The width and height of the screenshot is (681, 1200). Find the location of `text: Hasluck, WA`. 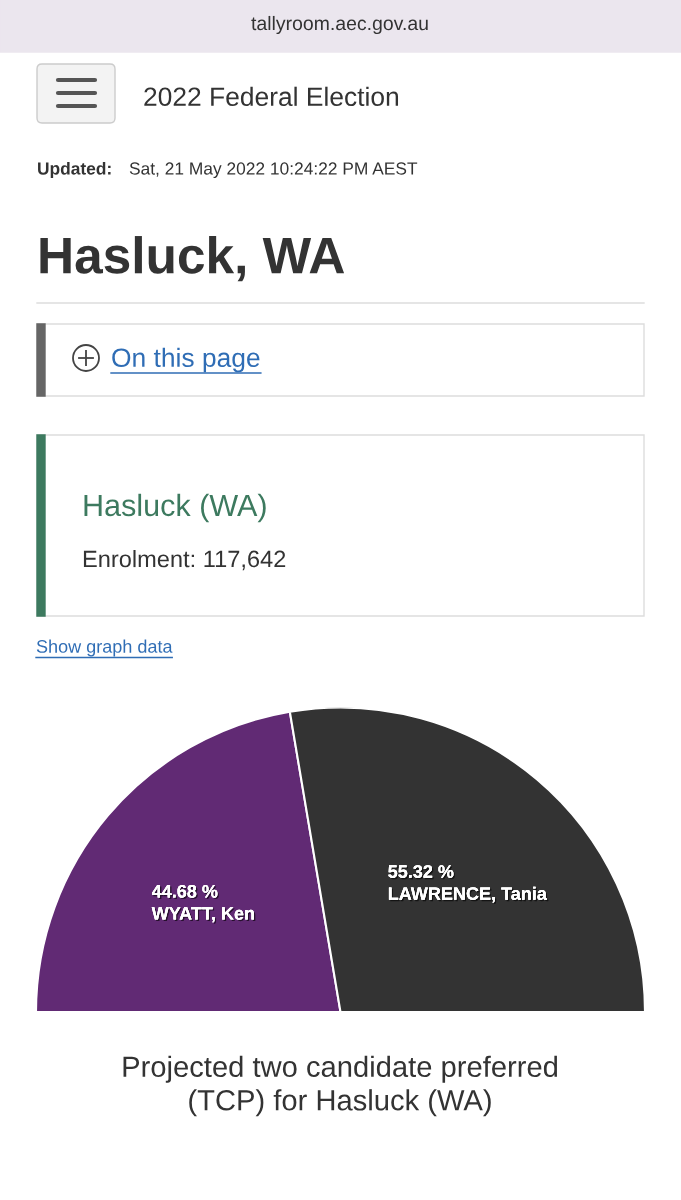

text: Hasluck, WA is located at coordinates (192, 259).